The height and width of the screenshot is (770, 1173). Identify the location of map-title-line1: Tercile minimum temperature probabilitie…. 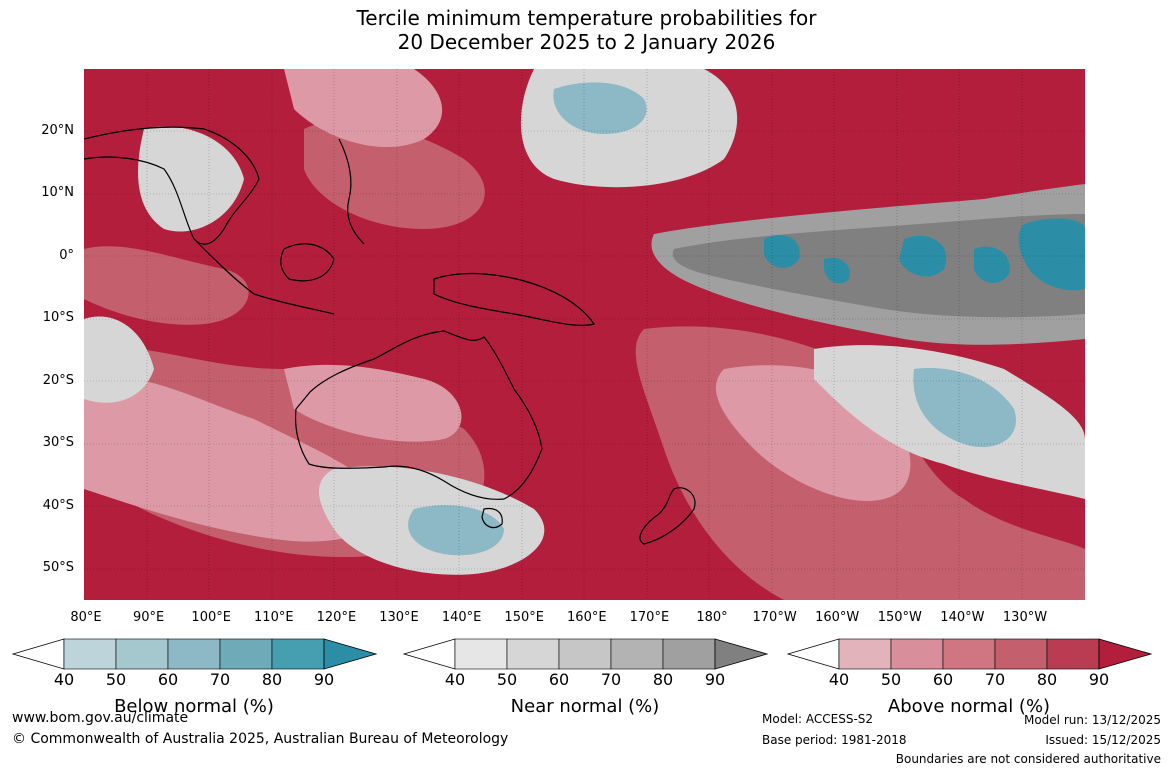
(586, 18).